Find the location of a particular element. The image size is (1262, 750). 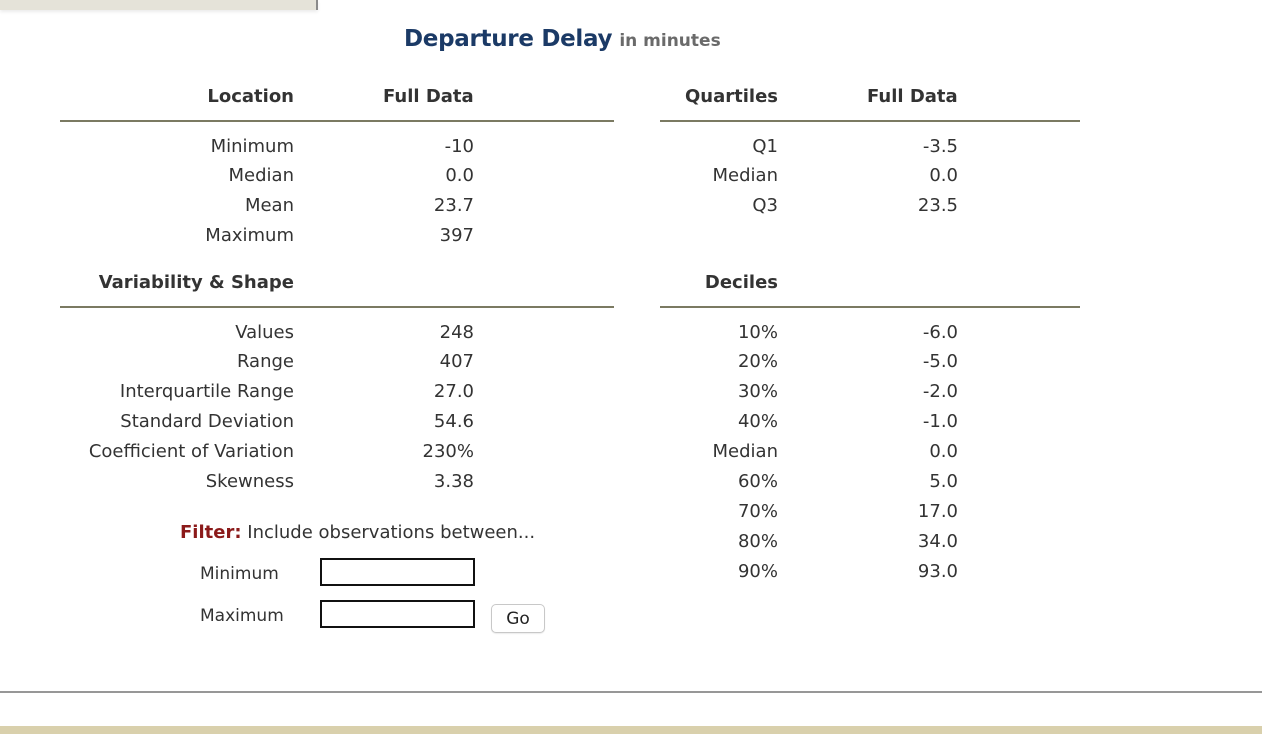

footer-band is located at coordinates (631, 730).